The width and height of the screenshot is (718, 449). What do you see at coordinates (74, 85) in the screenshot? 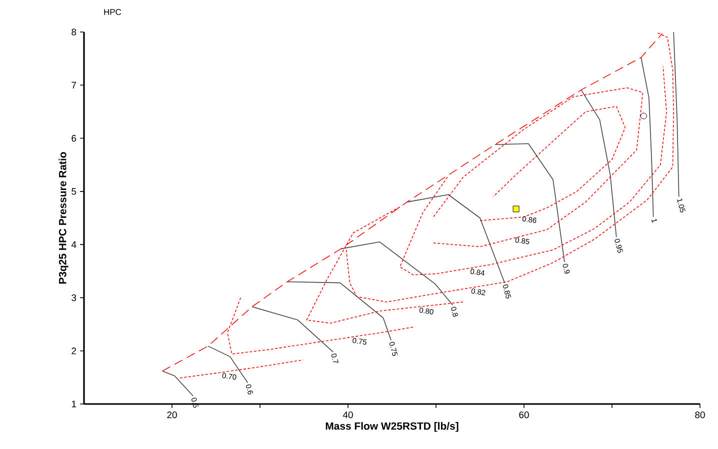
I see `y-tick-label: 7` at bounding box center [74, 85].